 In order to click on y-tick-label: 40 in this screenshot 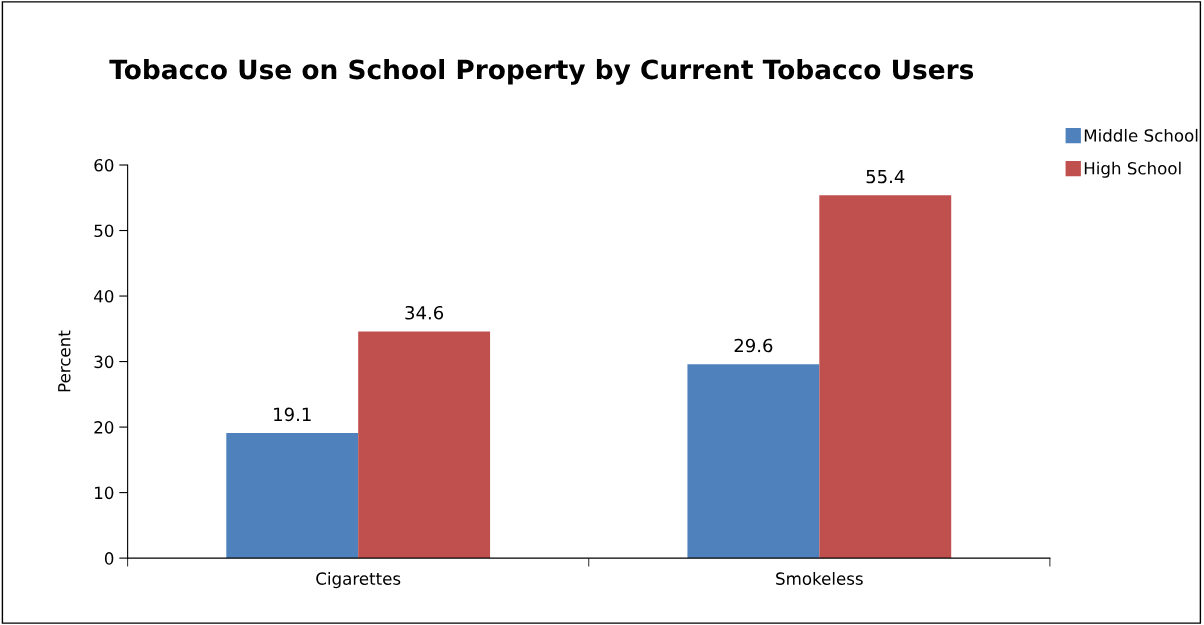, I will do `click(104, 296)`.